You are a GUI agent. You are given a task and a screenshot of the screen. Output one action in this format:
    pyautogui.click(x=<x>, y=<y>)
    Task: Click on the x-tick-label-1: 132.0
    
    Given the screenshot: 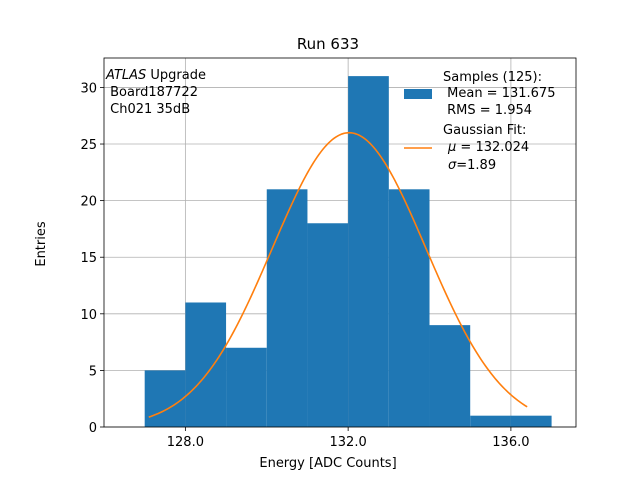 What is the action you would take?
    pyautogui.click(x=348, y=442)
    